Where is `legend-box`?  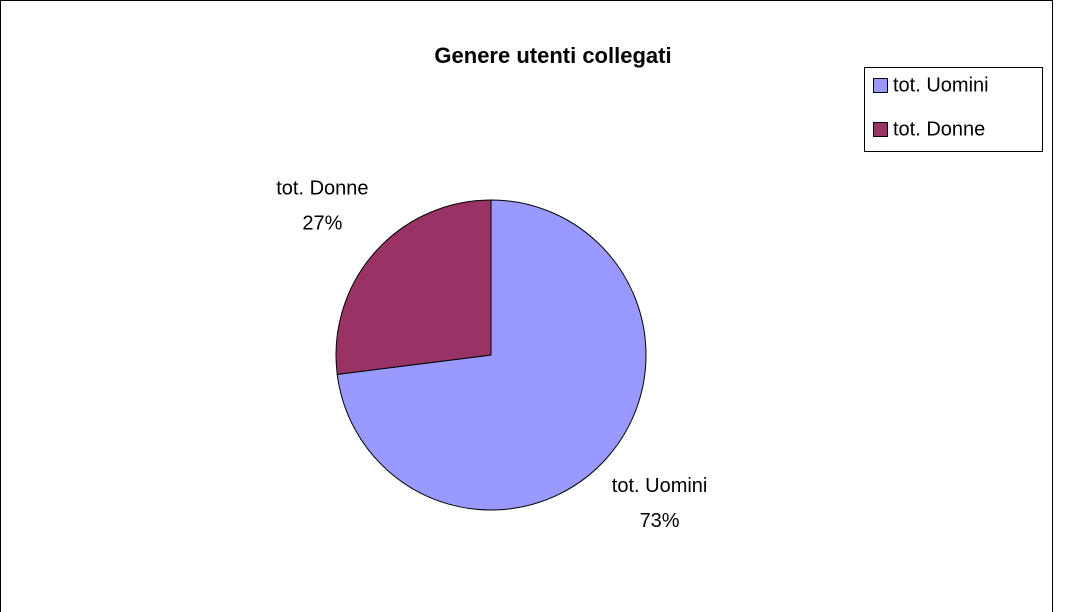
legend-box is located at coordinates (953, 109).